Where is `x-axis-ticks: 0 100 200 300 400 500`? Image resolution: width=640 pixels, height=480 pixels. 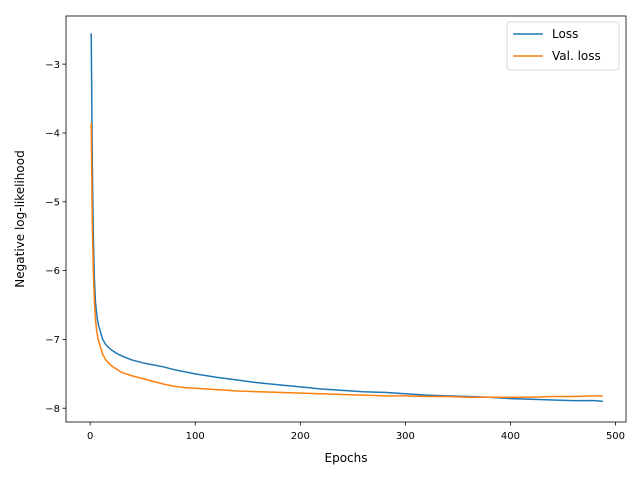
x-axis-ticks: 0 100 200 300 400 500 is located at coordinates (356, 432).